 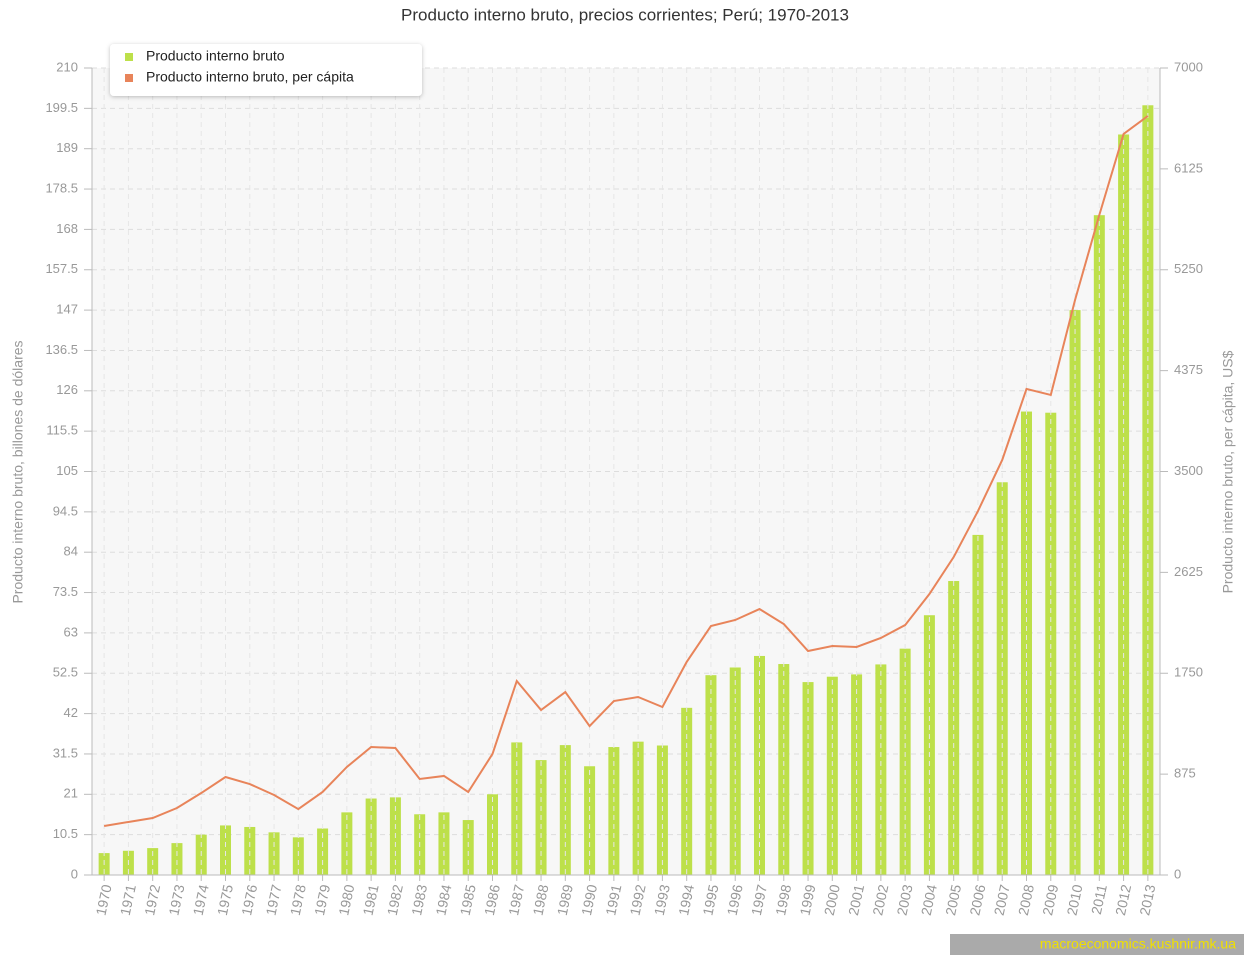 I want to click on y2-tick-label: 875, so click(x=1185, y=773).